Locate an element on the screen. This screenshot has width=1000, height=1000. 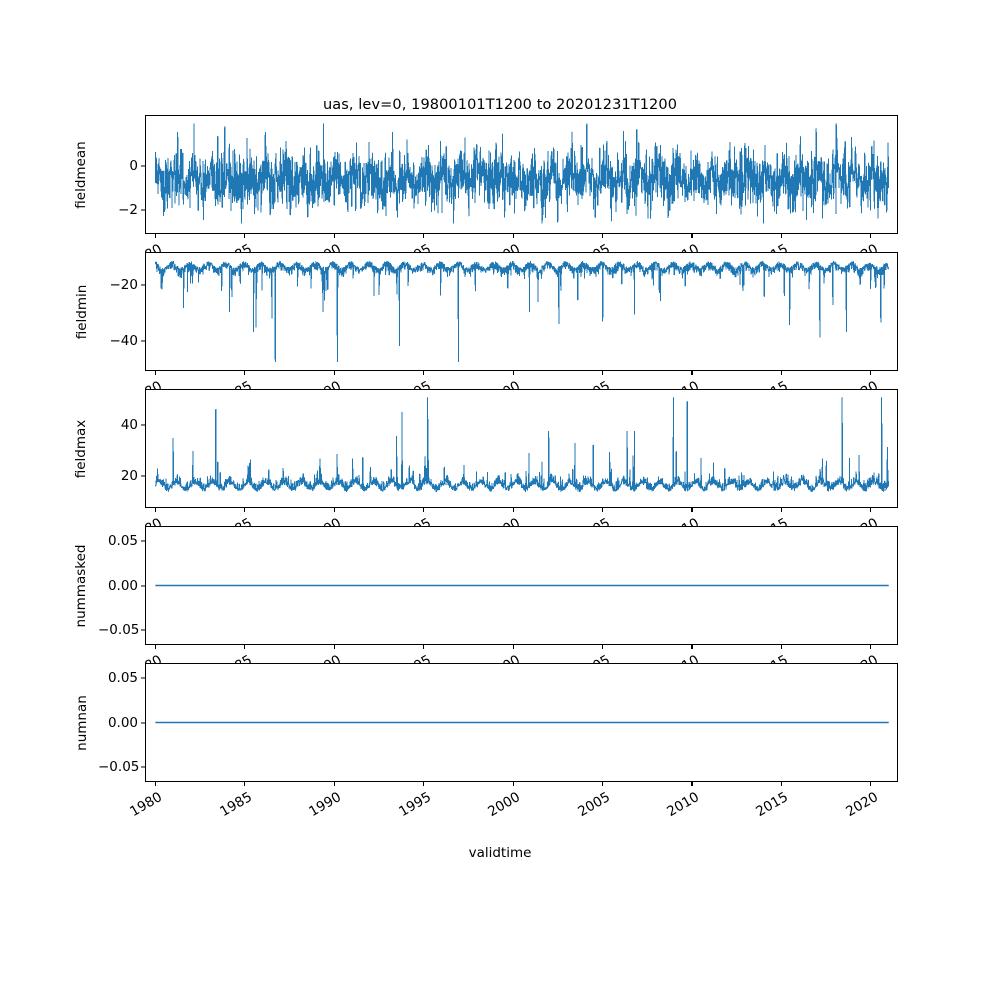
xtick-label-band-0: 1980 1985 1990 1995 2000 2005 2010 2015 2020 is located at coordinates (500, 245).